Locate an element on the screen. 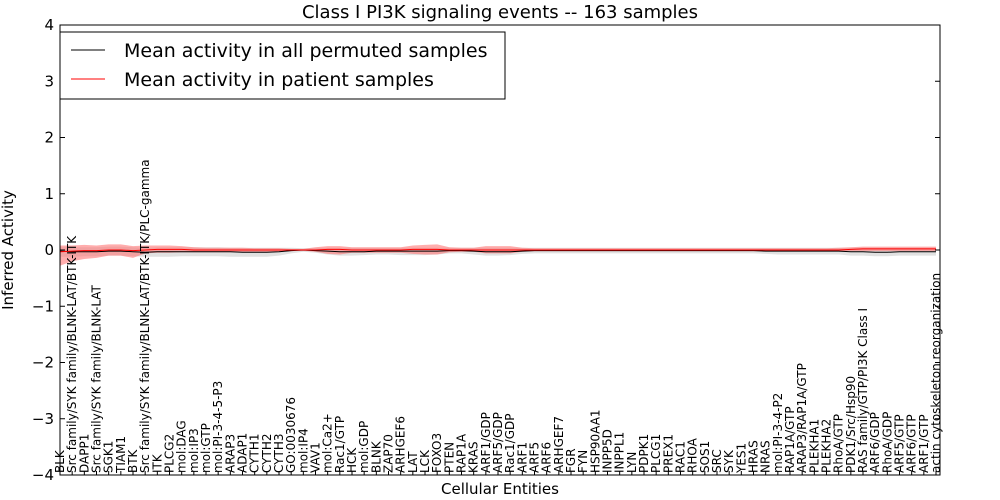 The image size is (1000, 500). x-tick-label: ARF1/GTP is located at coordinates (924, 443).